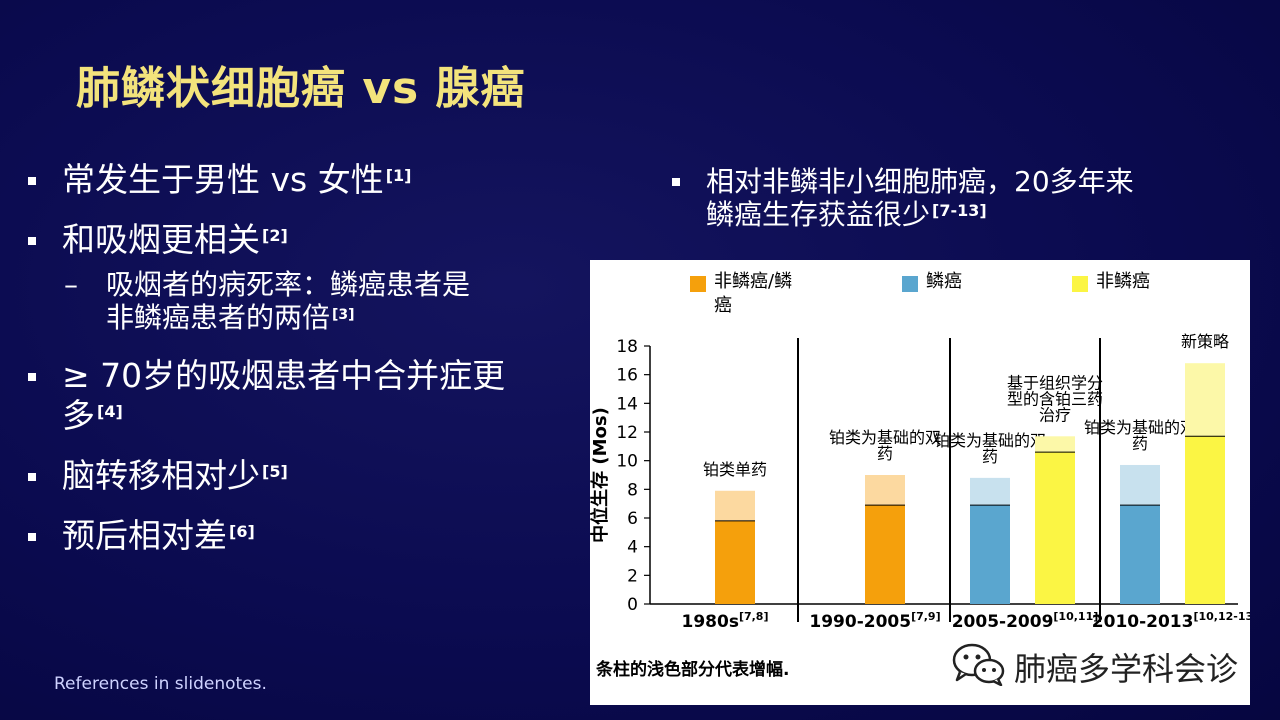 This screenshot has width=1280, height=720. What do you see at coordinates (627, 376) in the screenshot?
I see `y-tick-label: 16` at bounding box center [627, 376].